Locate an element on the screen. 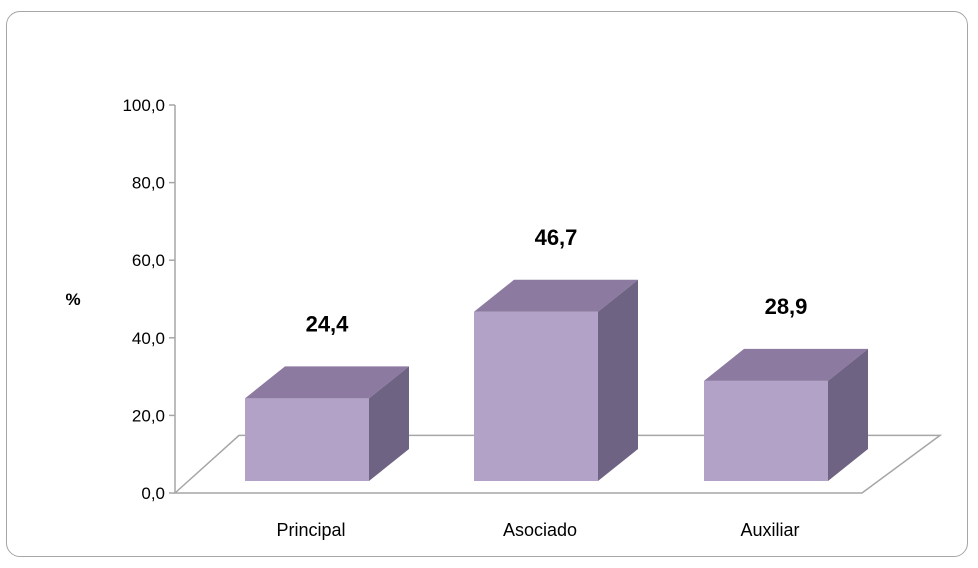  y-axis: 0,0 20,0 40,0 60,0 80,0 100,0 is located at coordinates (149, 299).